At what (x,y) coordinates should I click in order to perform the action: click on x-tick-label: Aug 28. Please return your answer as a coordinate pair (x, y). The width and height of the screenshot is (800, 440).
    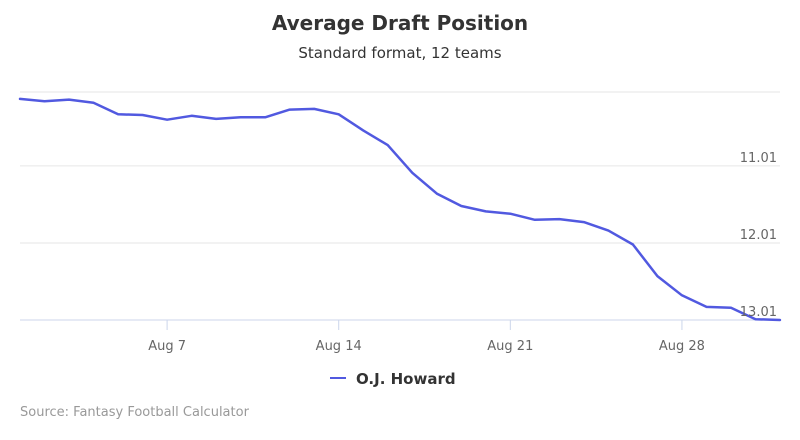
    Looking at the image, I should click on (682, 346).